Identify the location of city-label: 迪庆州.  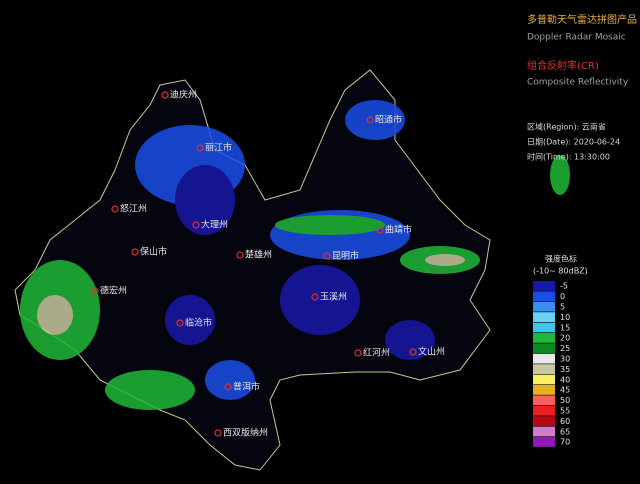
(183, 95).